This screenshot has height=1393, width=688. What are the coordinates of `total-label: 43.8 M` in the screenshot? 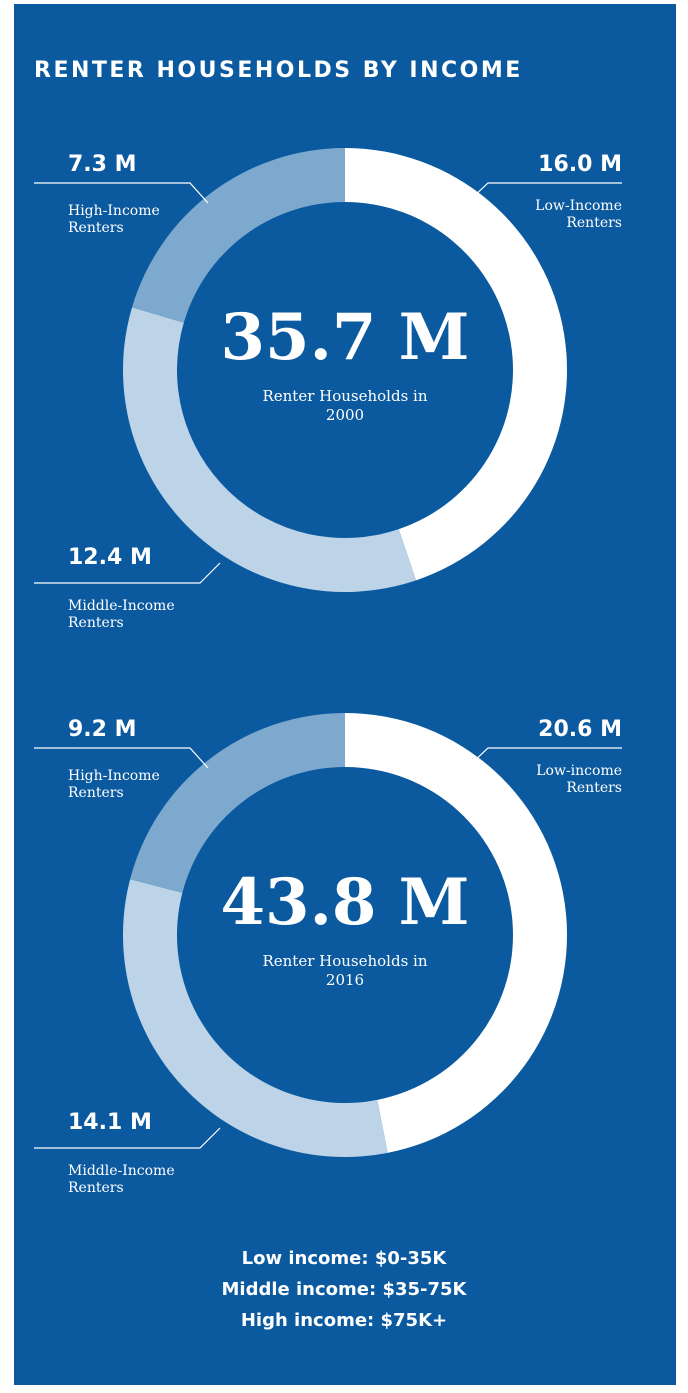 It's located at (345, 902).